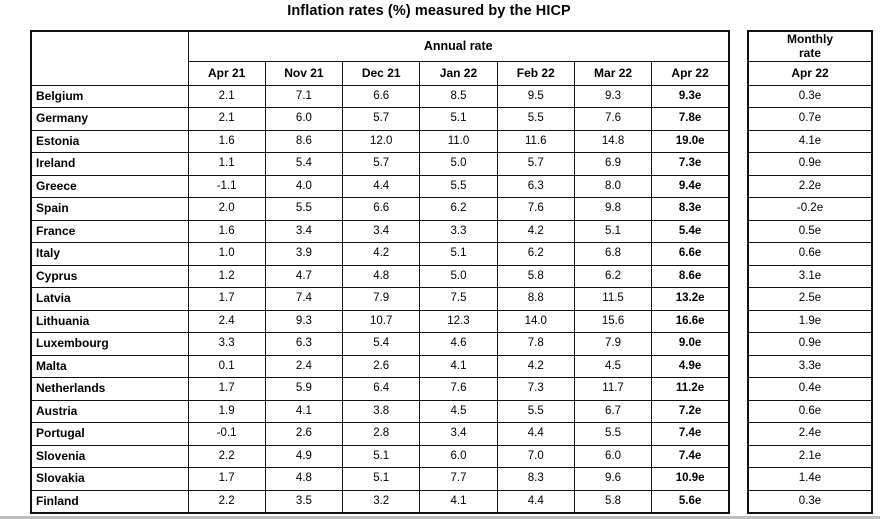 The height and width of the screenshot is (519, 880). Describe the element at coordinates (810, 366) in the screenshot. I see `monthly-row: 3.3e` at that location.